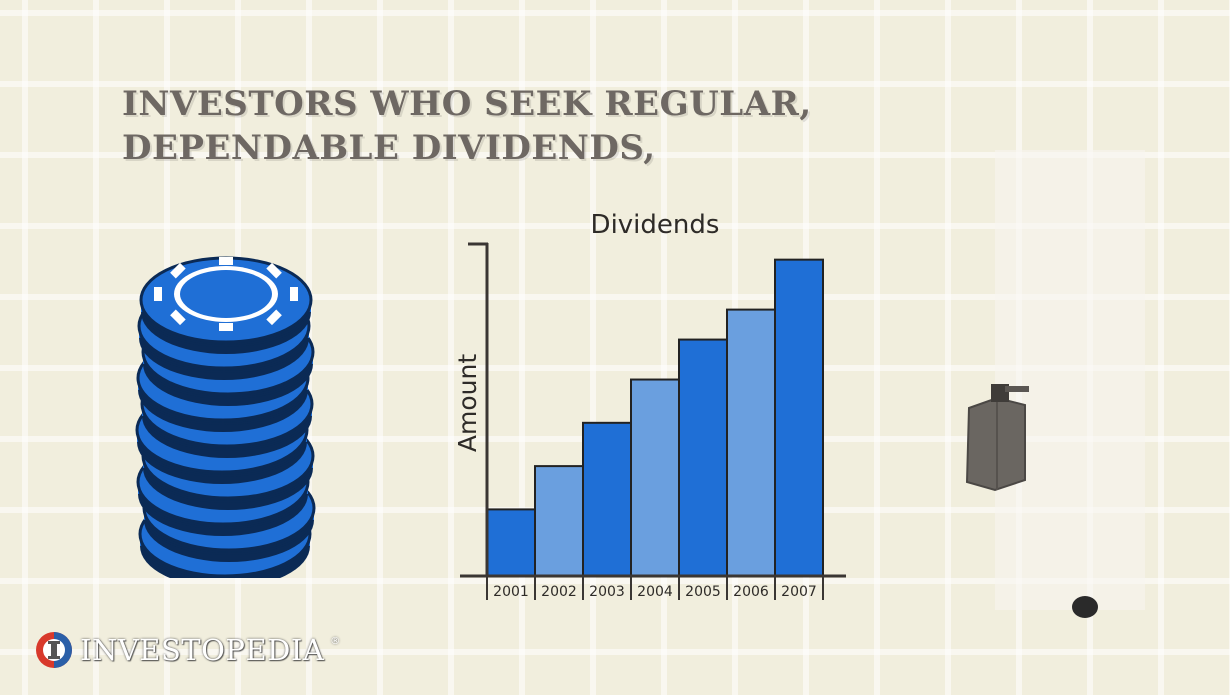 This screenshot has height=695, width=1230. Describe the element at coordinates (655, 225) in the screenshot. I see `chart-title: Dividends` at that location.